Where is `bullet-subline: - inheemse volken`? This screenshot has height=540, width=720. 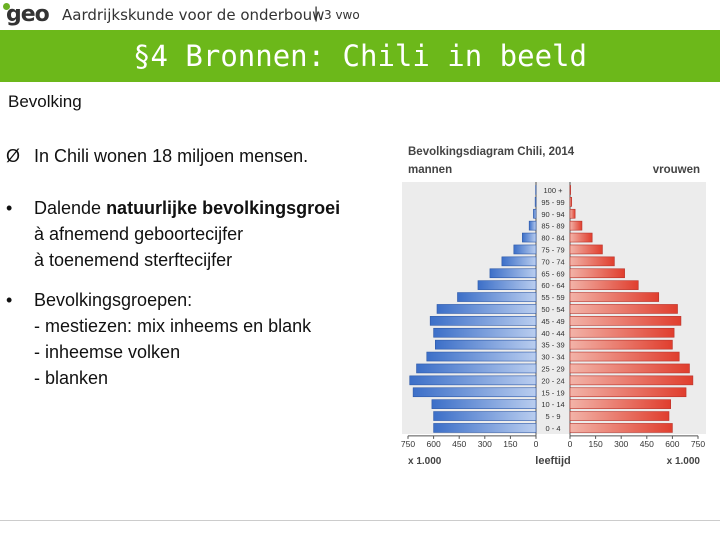
bullet-subline: - inheemse volken is located at coordinates (107, 352).